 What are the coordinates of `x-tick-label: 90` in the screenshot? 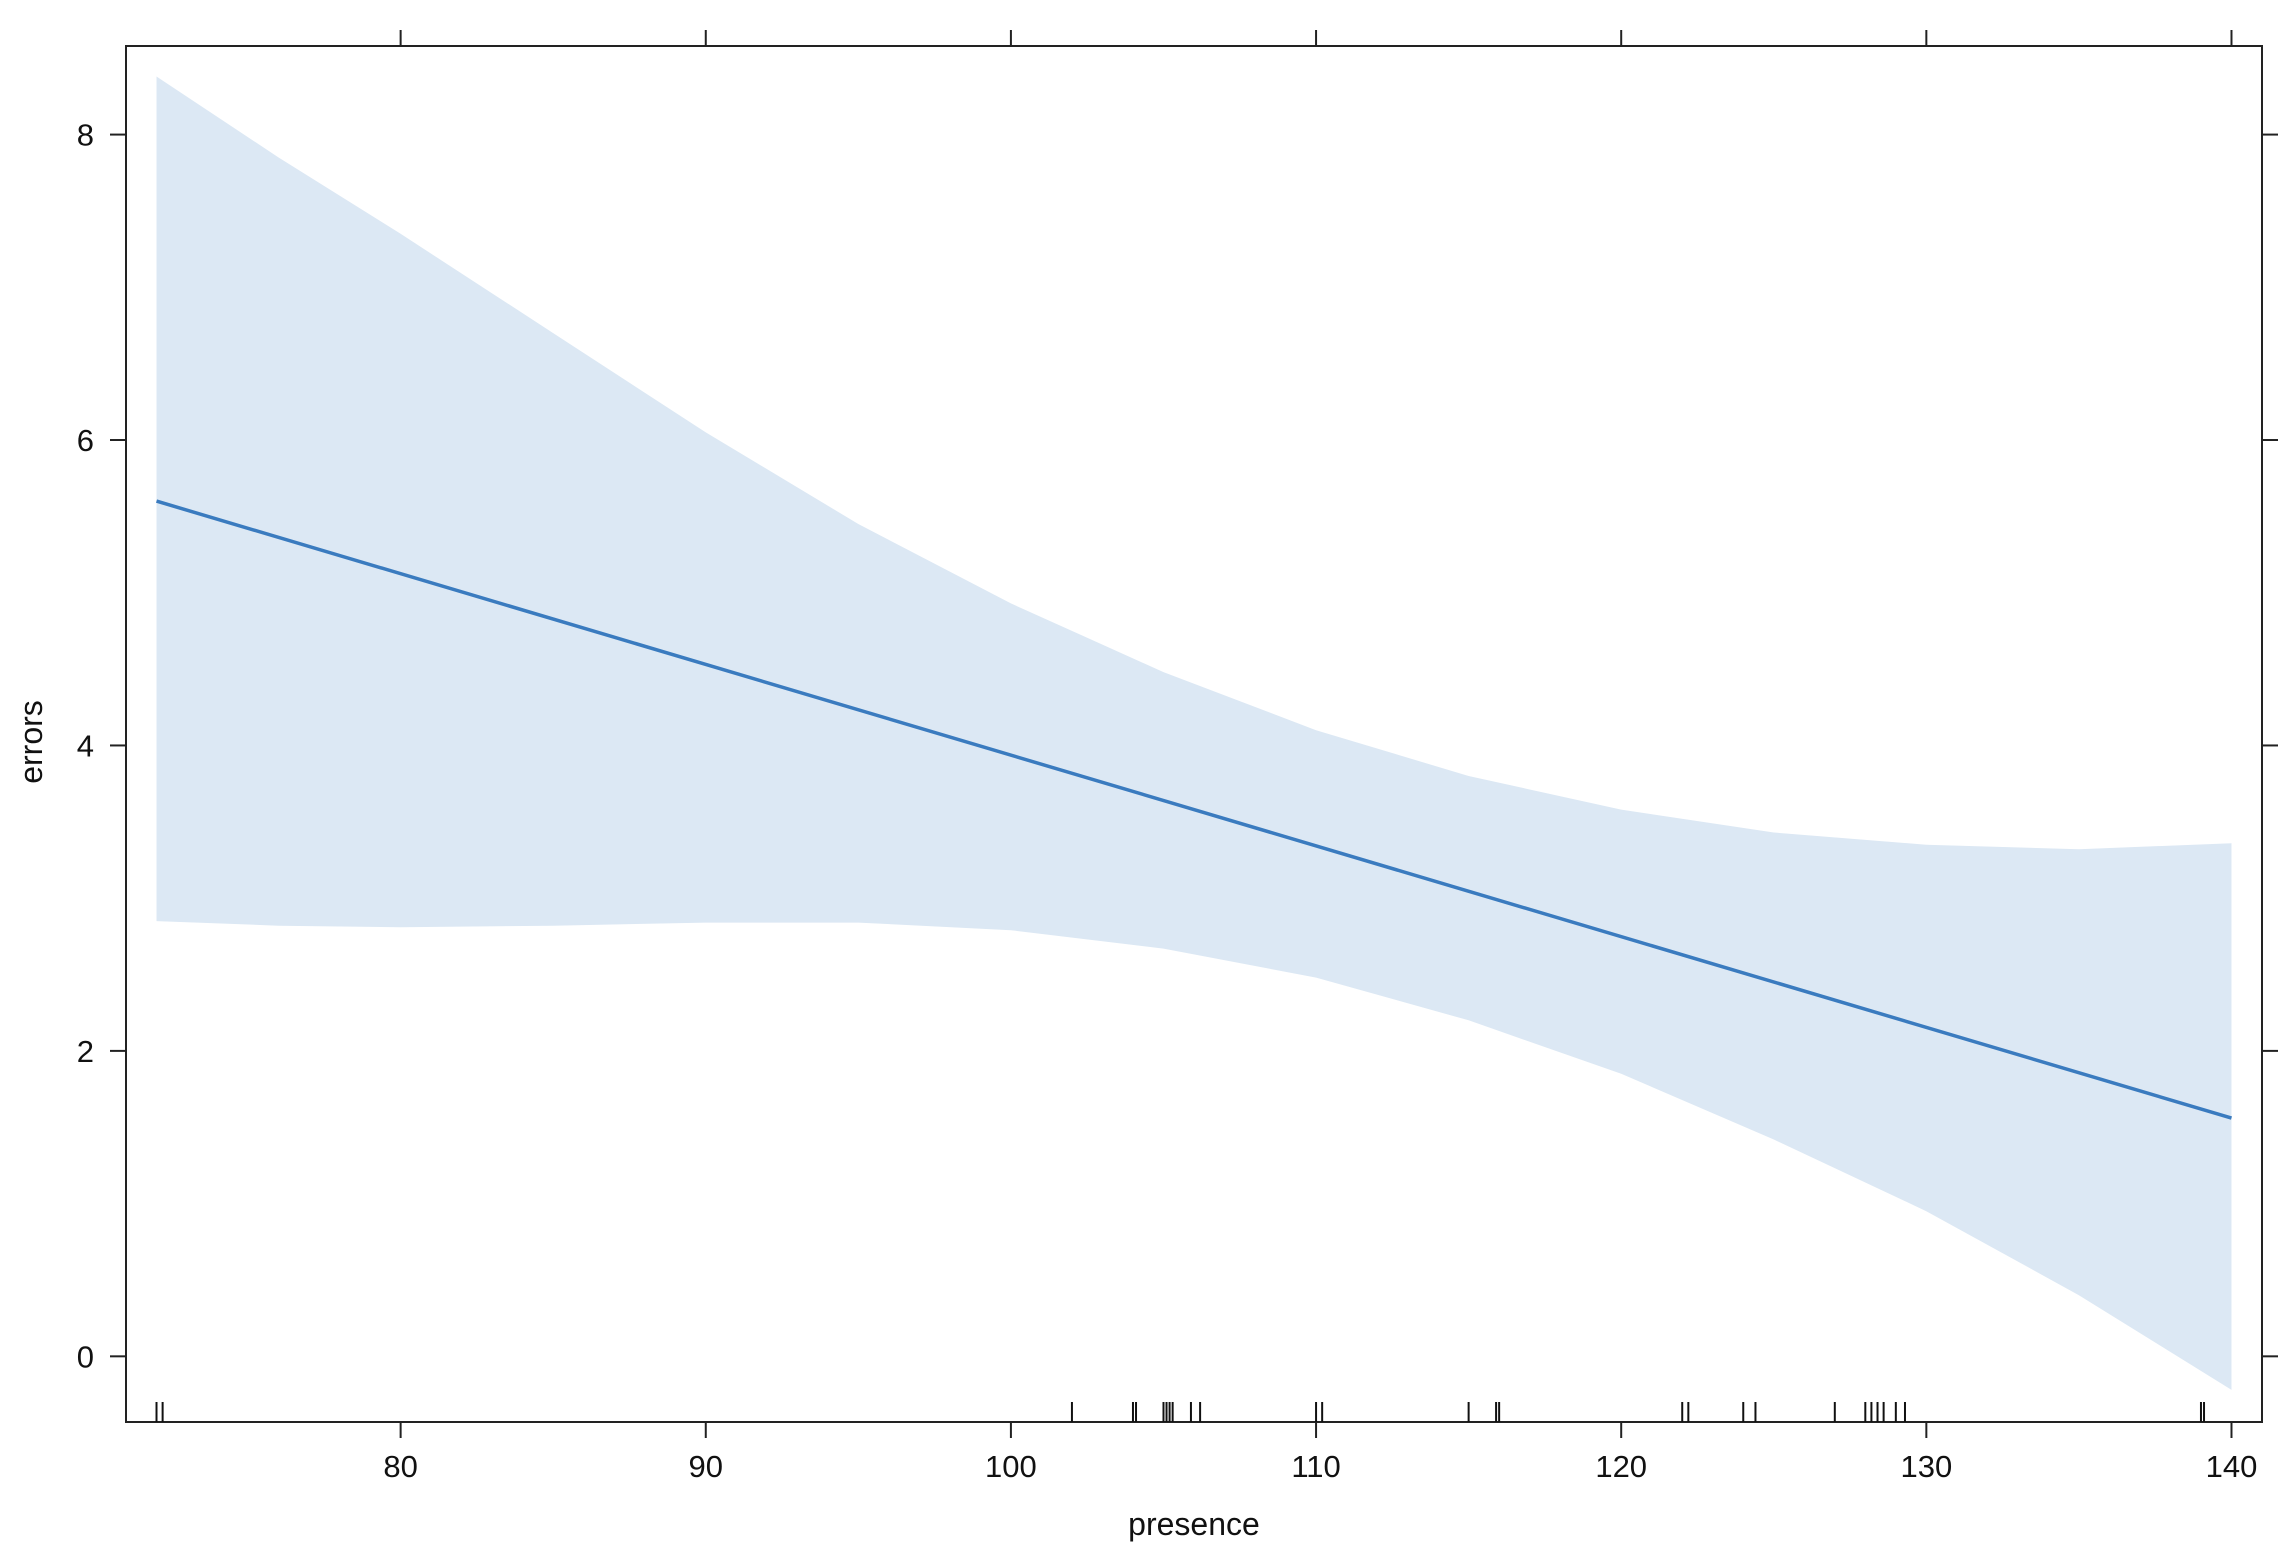 It's located at (706, 1466).